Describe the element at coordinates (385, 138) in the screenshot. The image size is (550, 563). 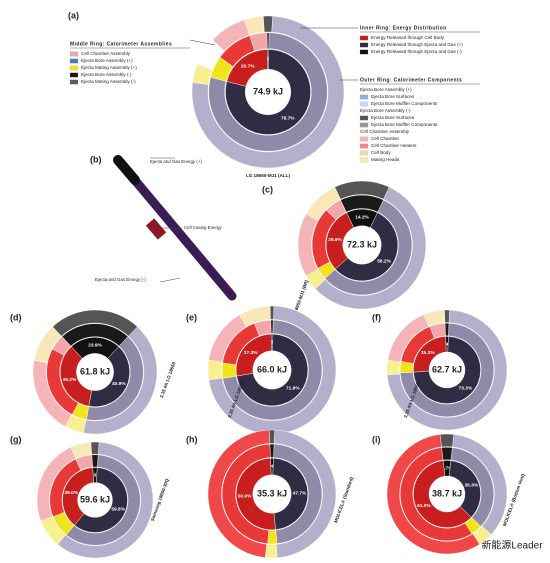
I see `legend-label: Cell Chamber` at that location.